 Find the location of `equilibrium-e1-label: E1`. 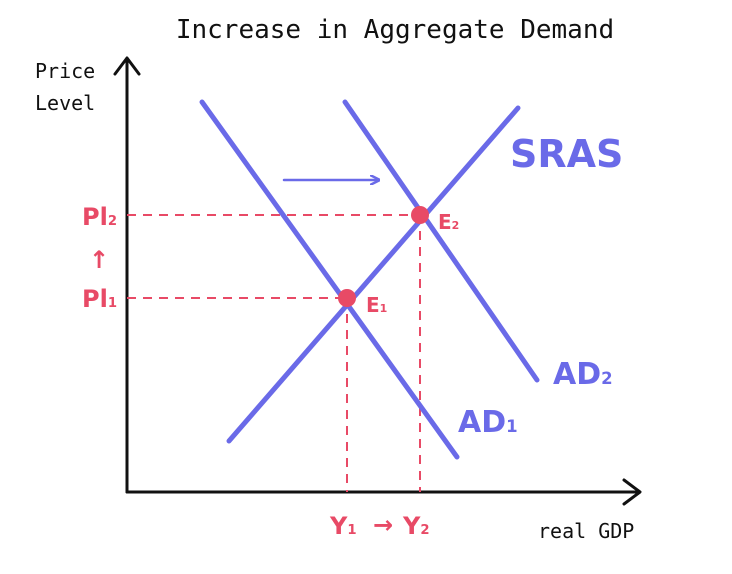

equilibrium-e1-label: E1 is located at coordinates (376, 305).